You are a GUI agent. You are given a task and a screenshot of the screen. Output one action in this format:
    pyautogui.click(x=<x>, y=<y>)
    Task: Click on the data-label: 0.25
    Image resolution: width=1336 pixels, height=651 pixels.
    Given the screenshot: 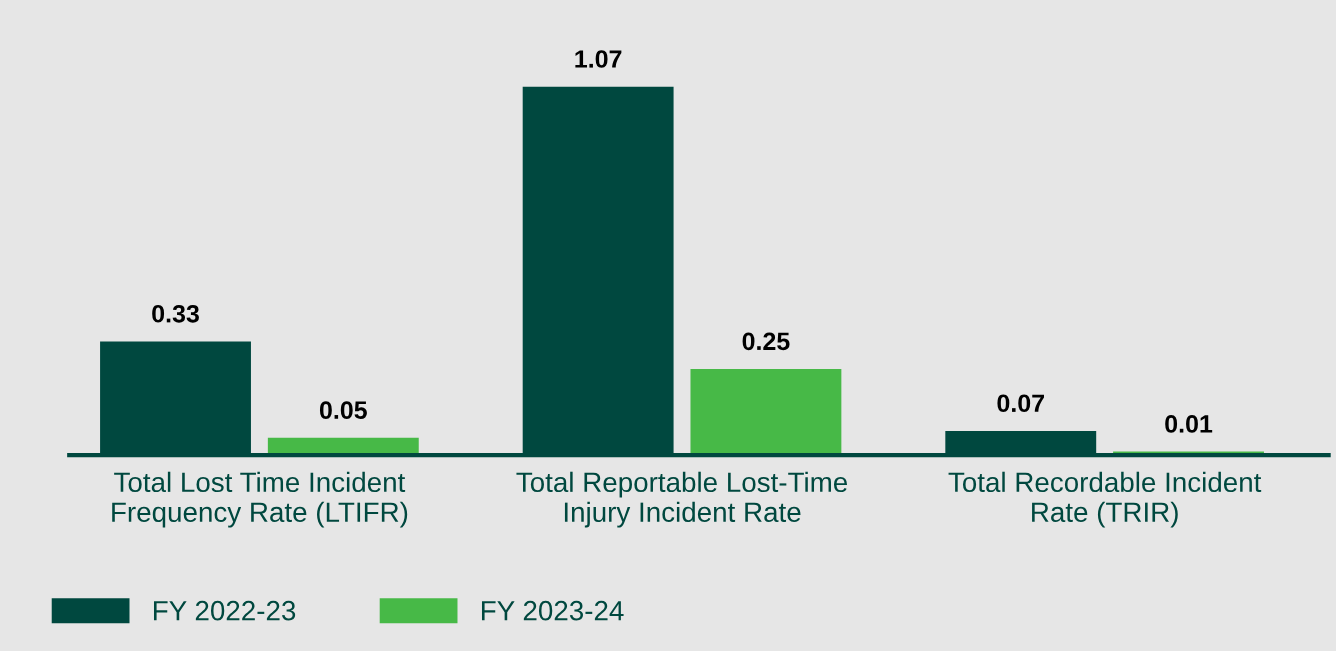 What is the action you would take?
    pyautogui.click(x=766, y=341)
    